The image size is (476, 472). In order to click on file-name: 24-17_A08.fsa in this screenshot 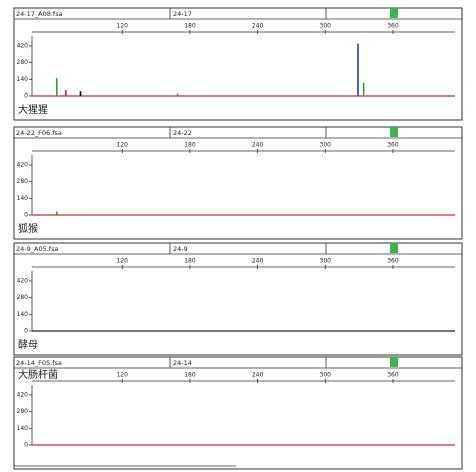, I will do `click(39, 14)`.